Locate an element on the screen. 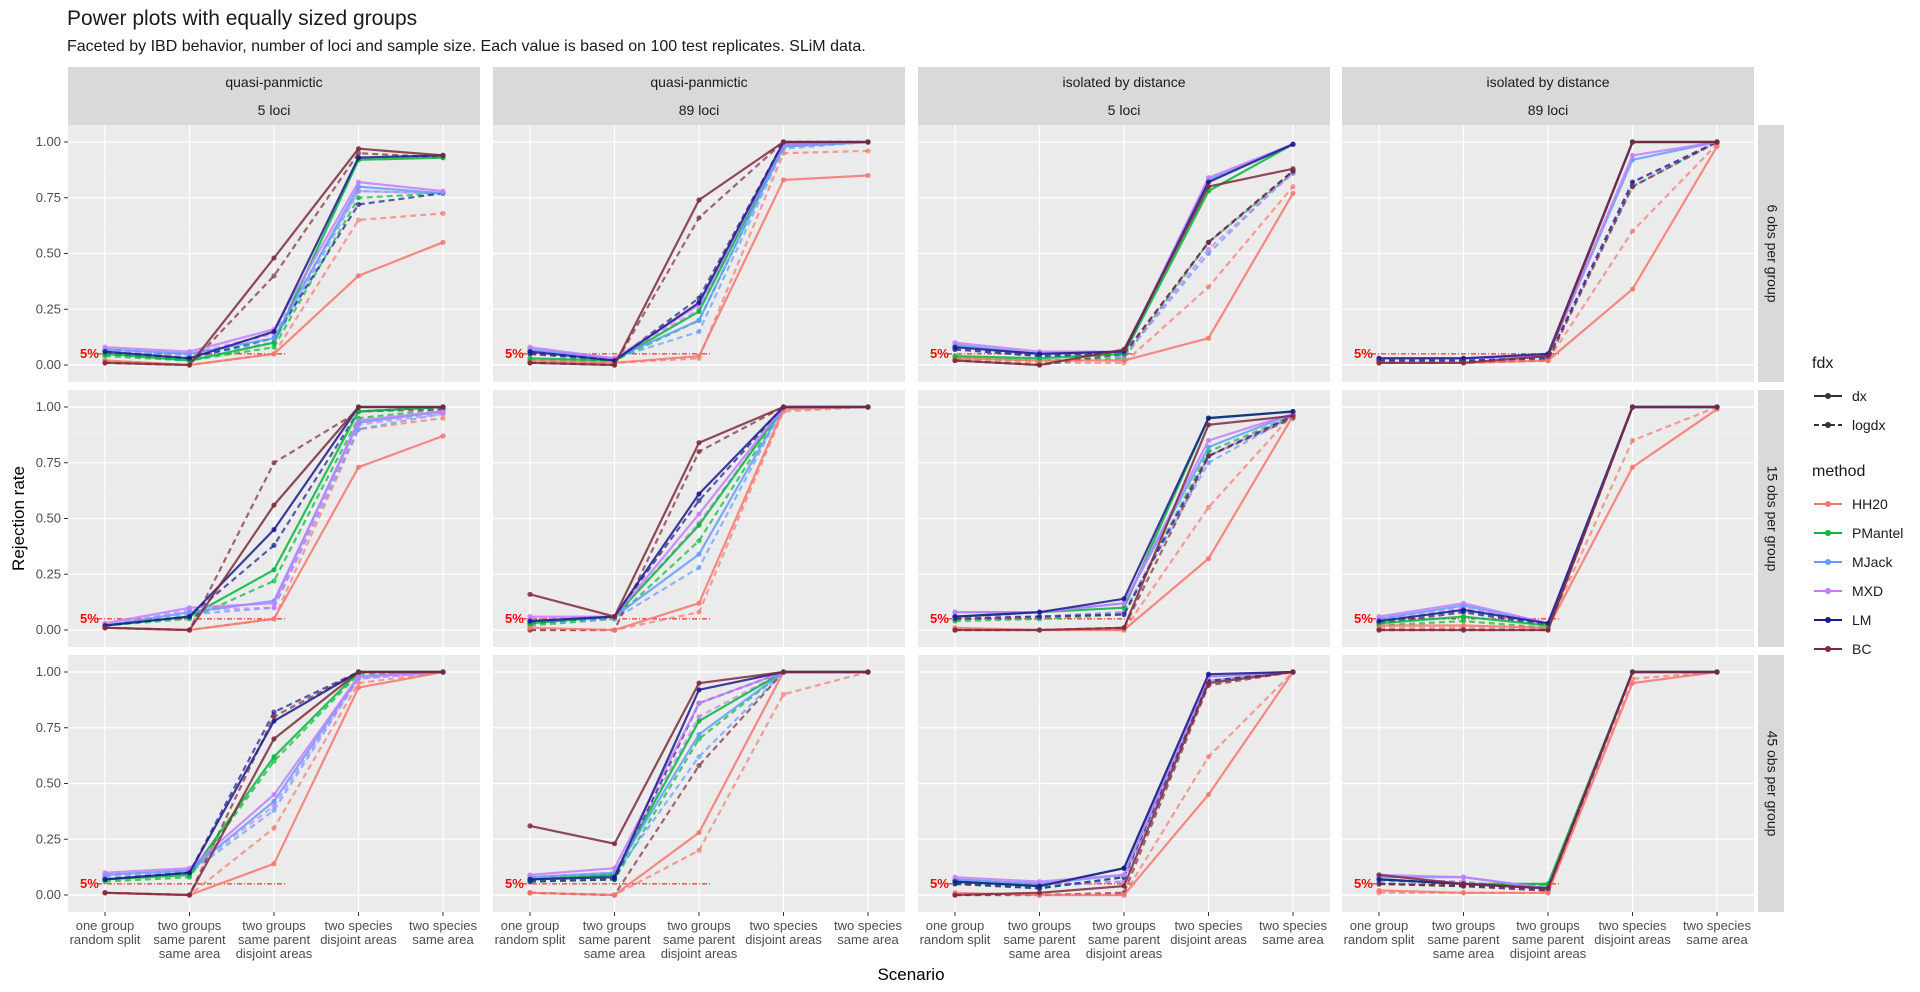 This screenshot has width=1920, height=992. legend-label-bc: BC is located at coordinates (1862, 648).